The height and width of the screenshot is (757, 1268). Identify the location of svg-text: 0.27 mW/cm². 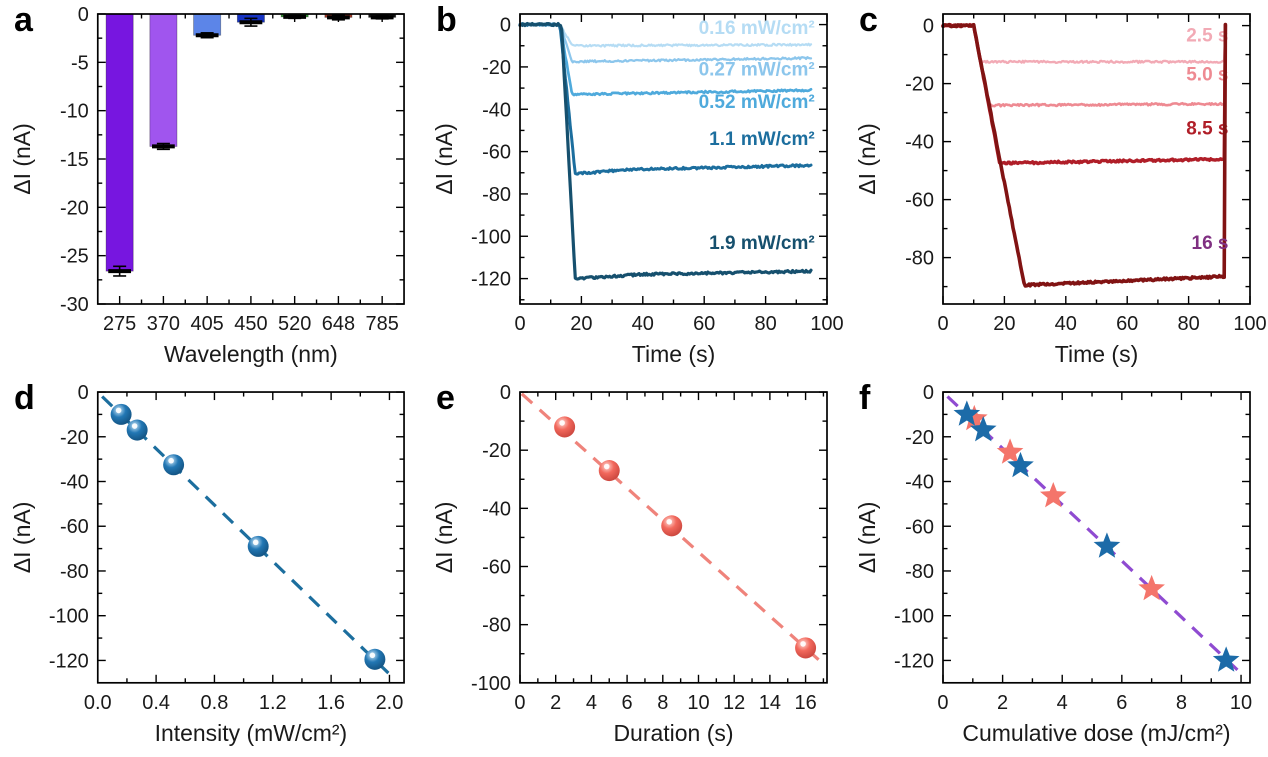
(757, 69).